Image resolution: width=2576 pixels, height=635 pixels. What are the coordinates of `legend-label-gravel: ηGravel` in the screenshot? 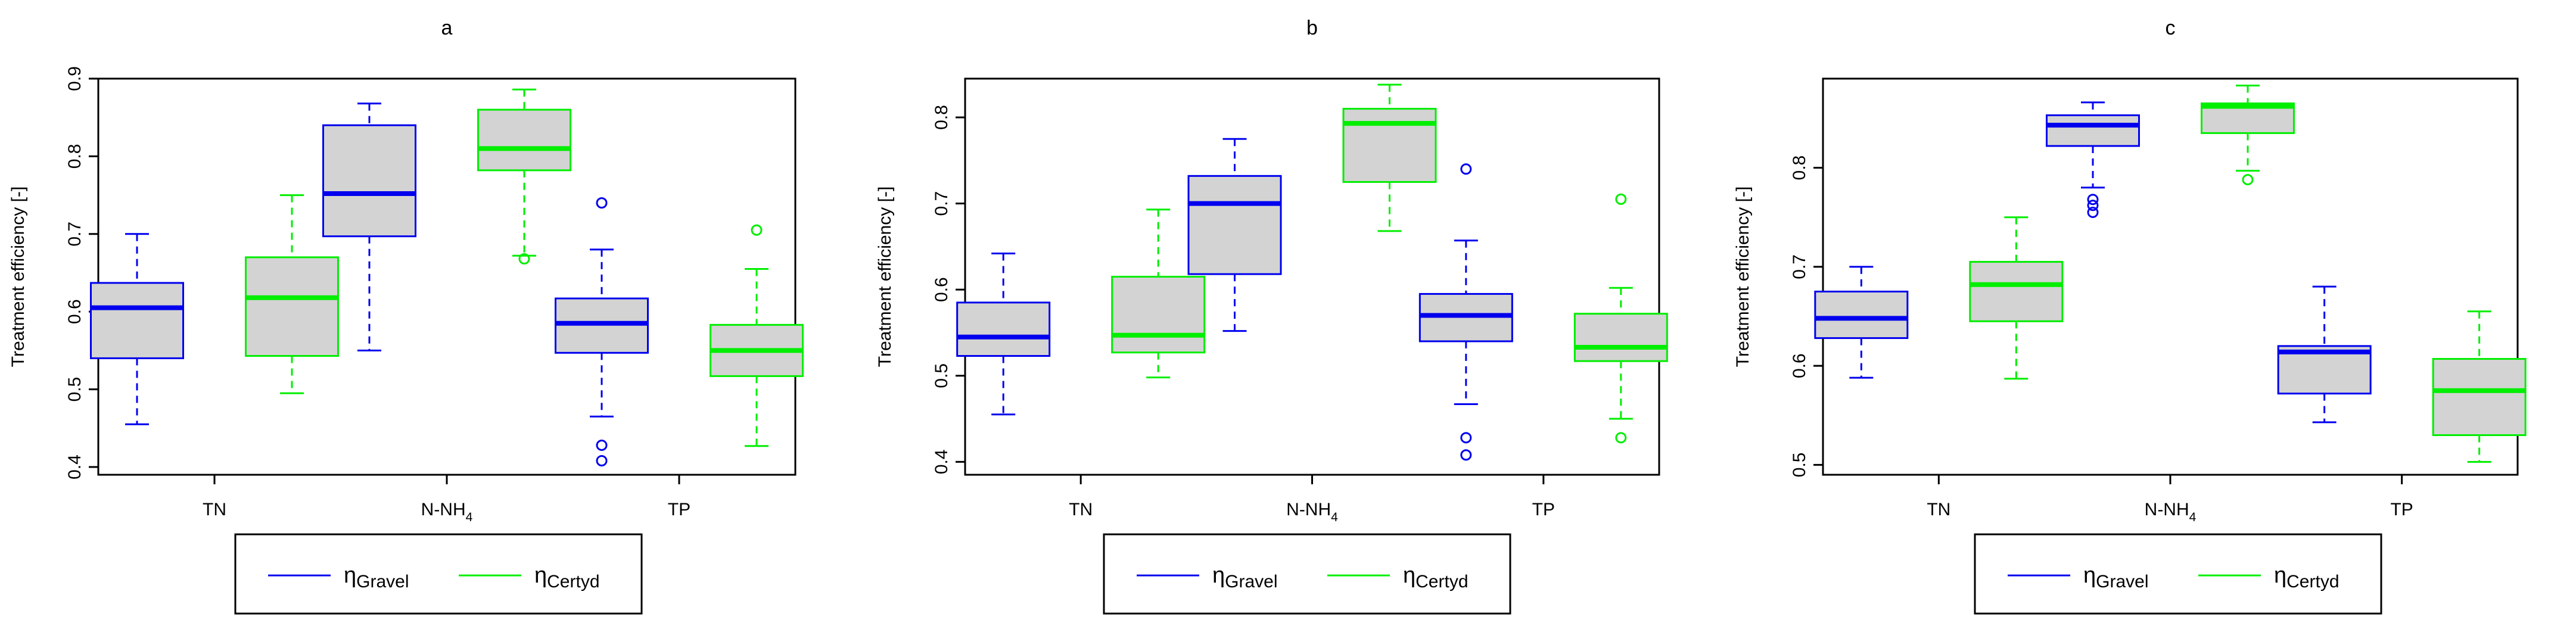 It's located at (2116, 577).